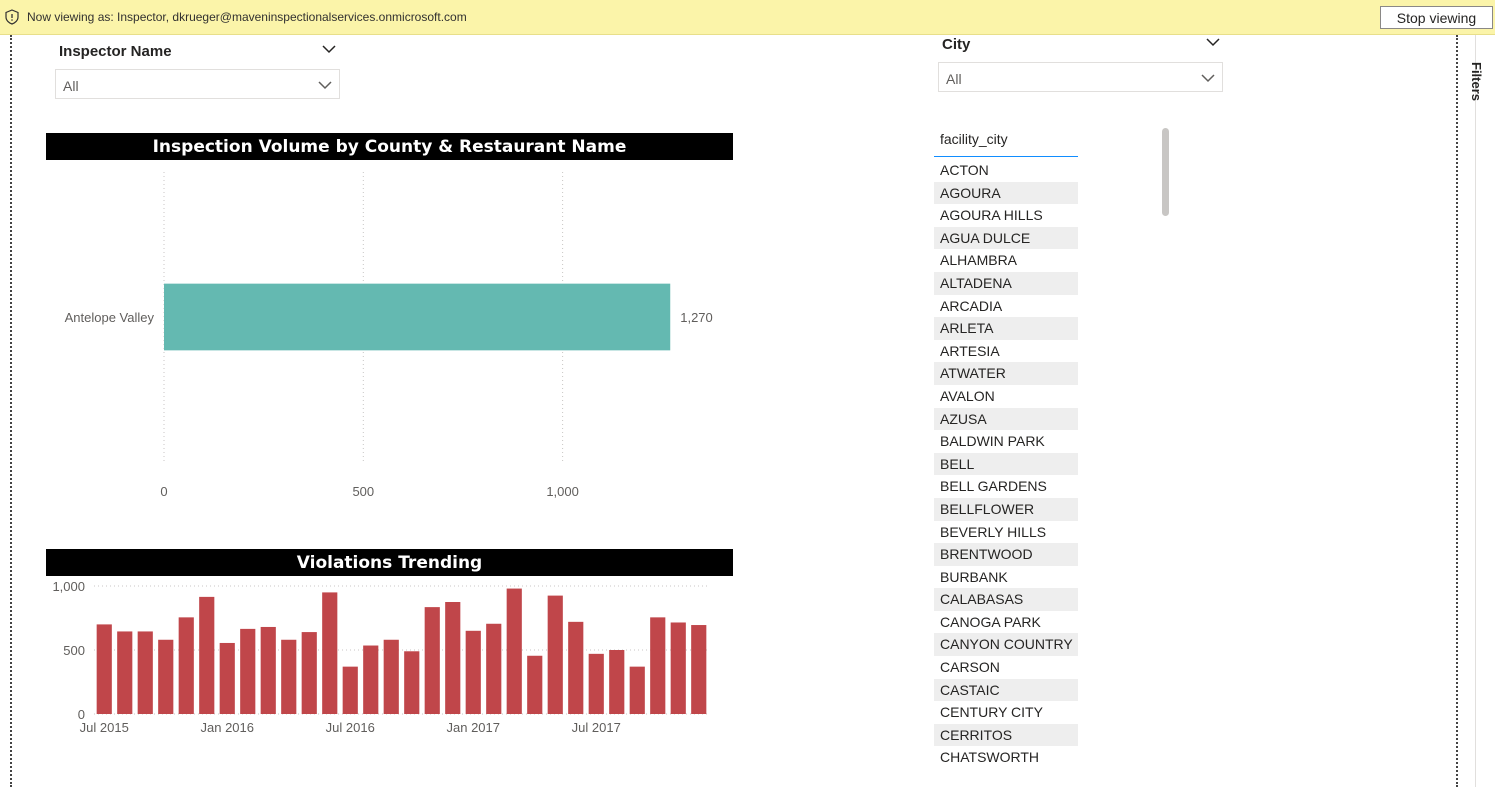 The width and height of the screenshot is (1495, 787). What do you see at coordinates (967, 395) in the screenshot?
I see `city-row: AVALON` at bounding box center [967, 395].